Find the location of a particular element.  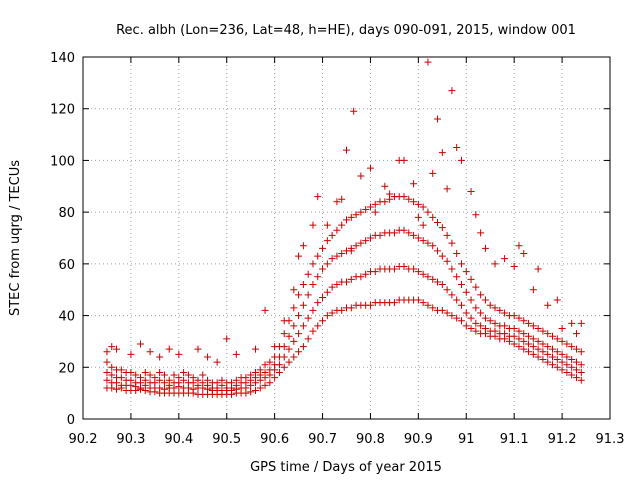

x-tick-label: 90.8 is located at coordinates (370, 439).